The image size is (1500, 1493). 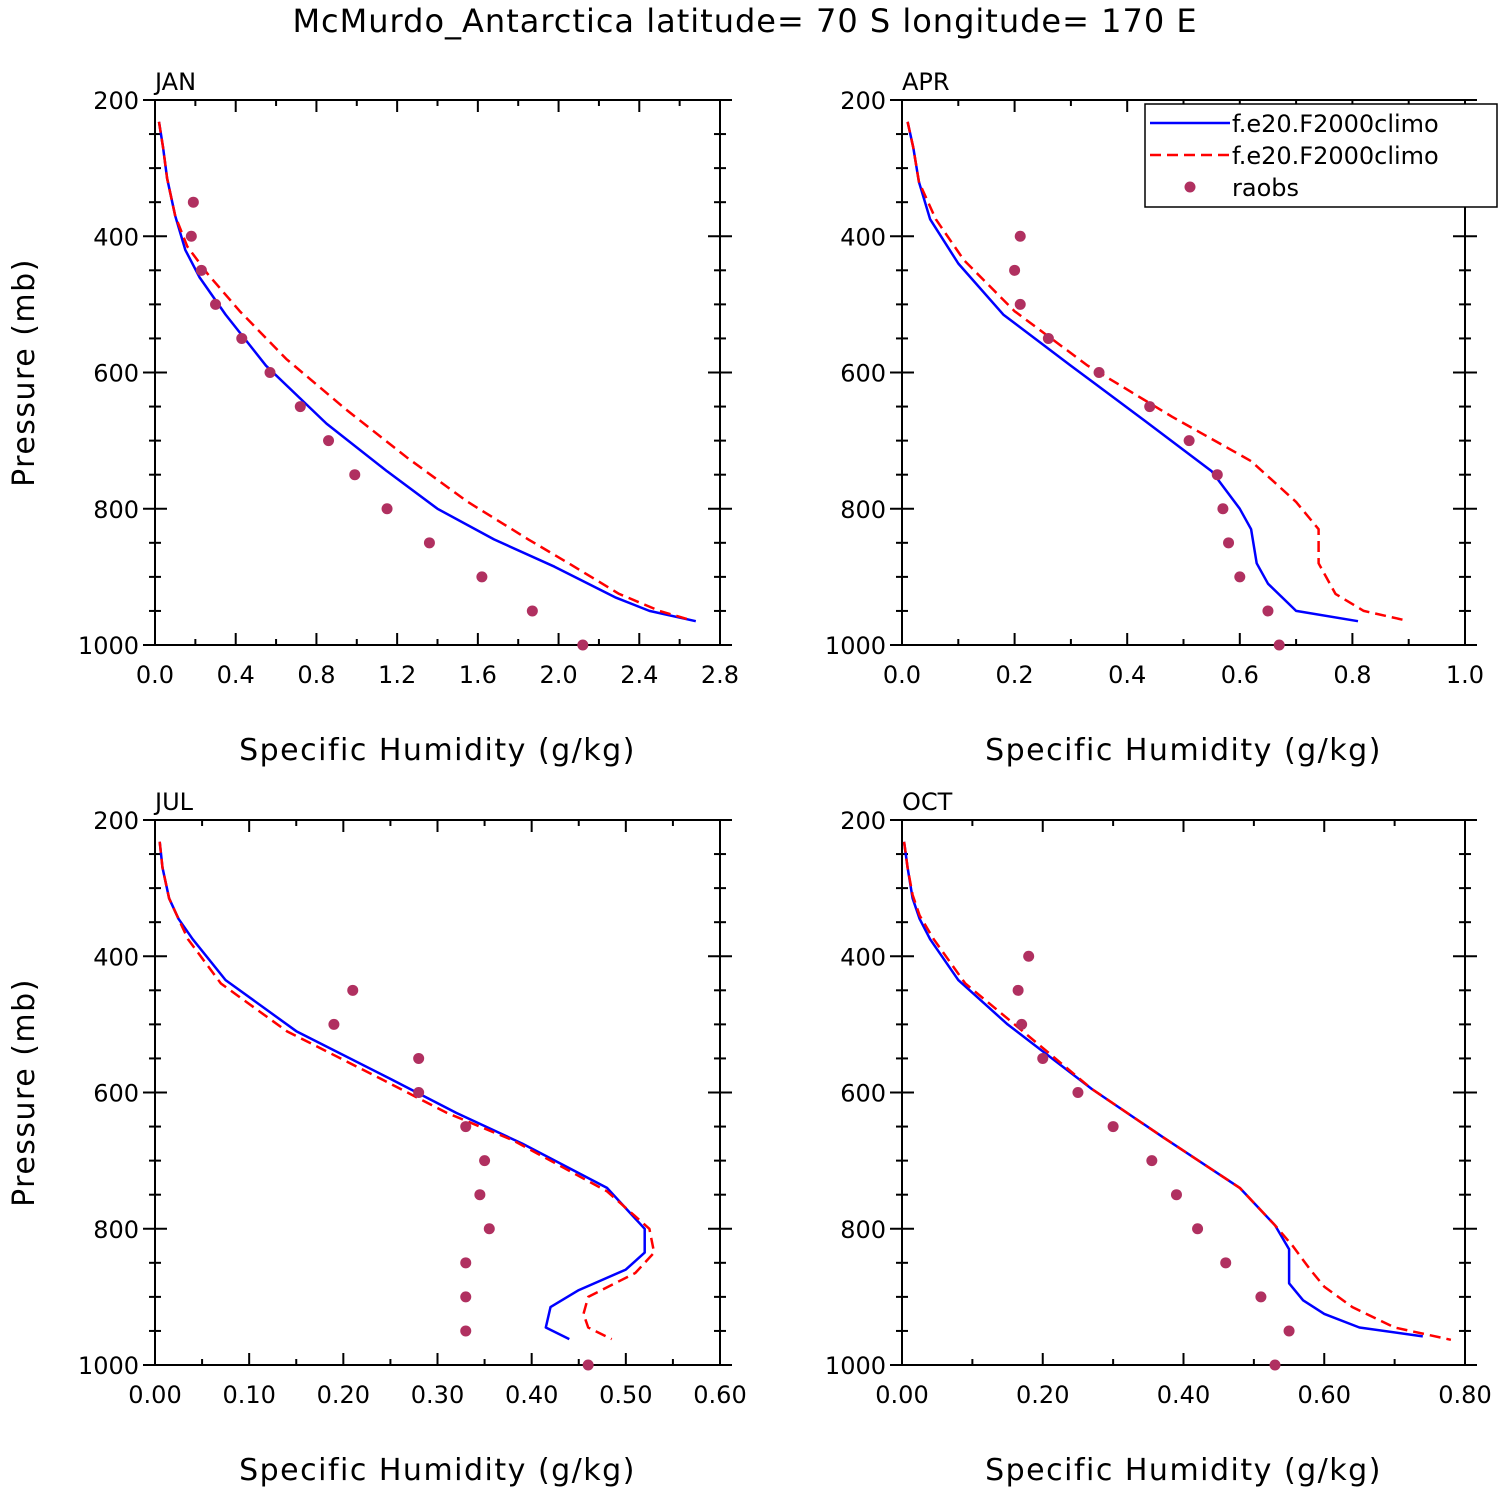 What do you see at coordinates (24, 1092) in the screenshot?
I see `y-axis-label: Pressure (mb)` at bounding box center [24, 1092].